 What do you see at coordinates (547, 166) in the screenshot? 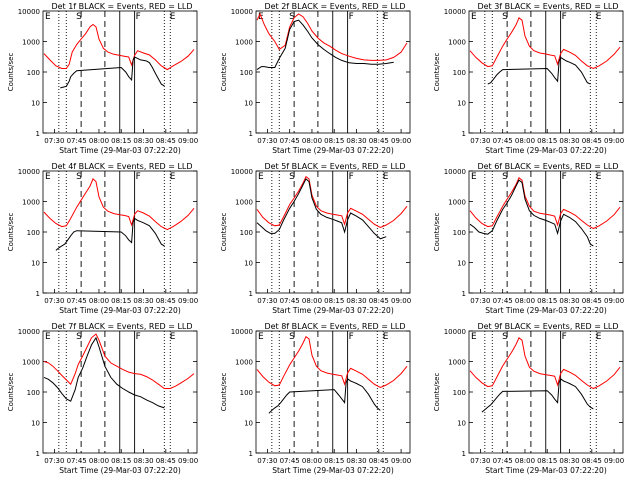
I see `chart-title: Det 6f BLACK = Events, RED = LLD` at bounding box center [547, 166].